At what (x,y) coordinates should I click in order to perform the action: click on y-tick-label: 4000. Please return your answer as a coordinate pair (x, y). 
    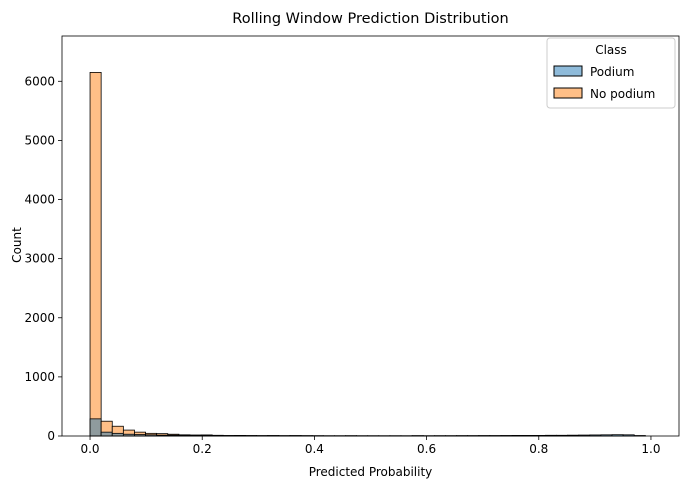
    Looking at the image, I should click on (39, 200).